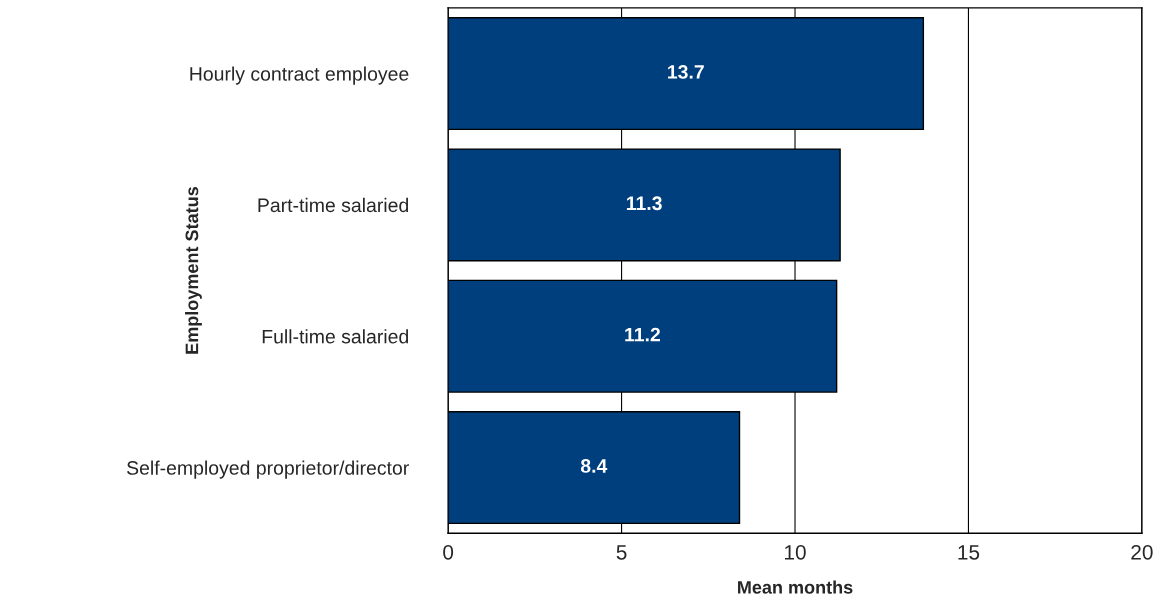 This screenshot has width=1164, height=606. Describe the element at coordinates (193, 270) in the screenshot. I see `y-axis-title: Employment Status` at that location.